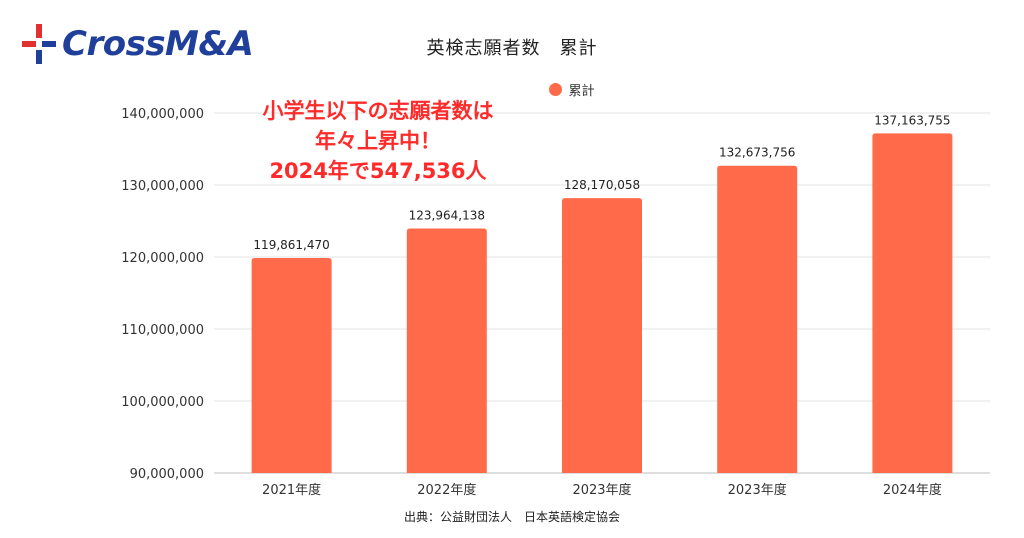  What do you see at coordinates (446, 490) in the screenshot?
I see `x-category-label: 2022年度` at bounding box center [446, 490].